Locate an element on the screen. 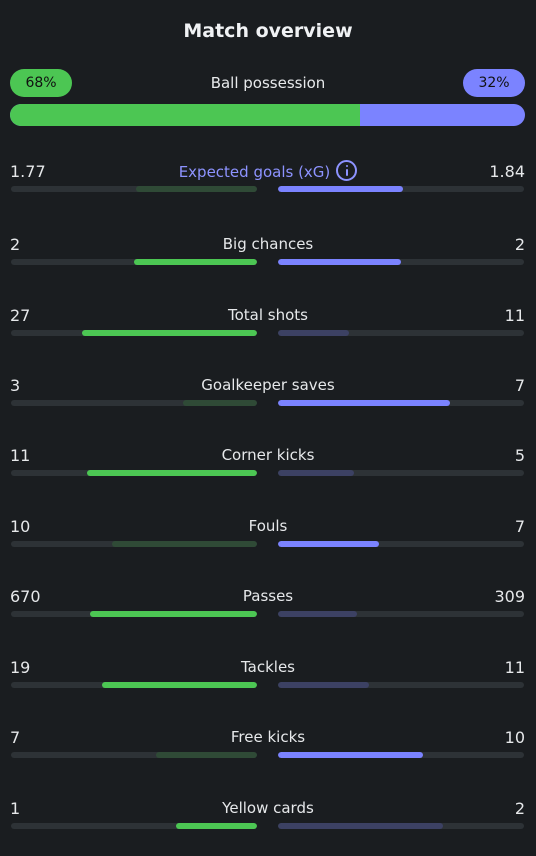  stat-home-value: 7 is located at coordinates (15, 737).